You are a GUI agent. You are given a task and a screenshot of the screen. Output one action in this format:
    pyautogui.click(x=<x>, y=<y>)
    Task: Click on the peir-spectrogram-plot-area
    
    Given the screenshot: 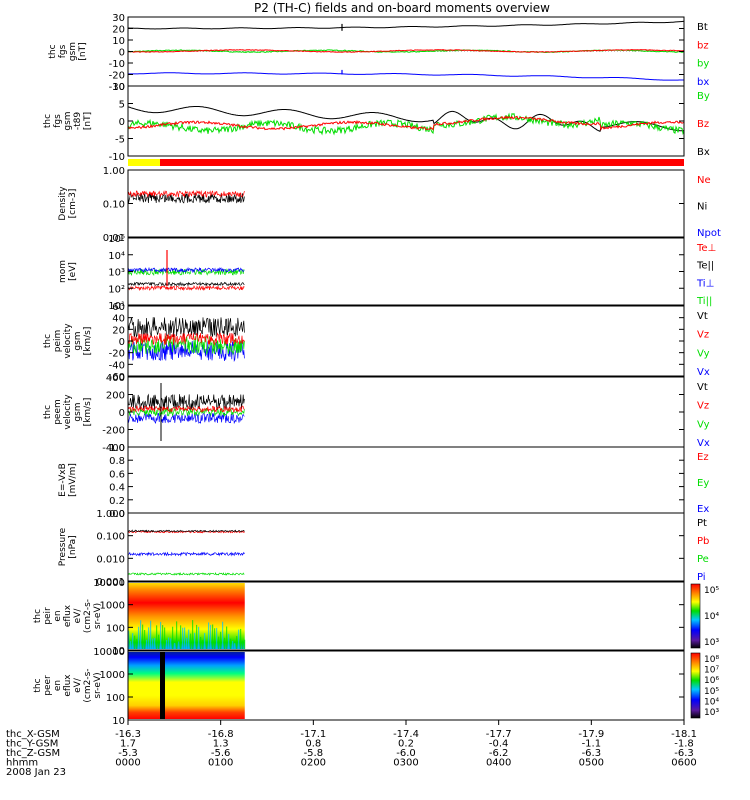 What is the action you would take?
    pyautogui.click(x=187, y=616)
    